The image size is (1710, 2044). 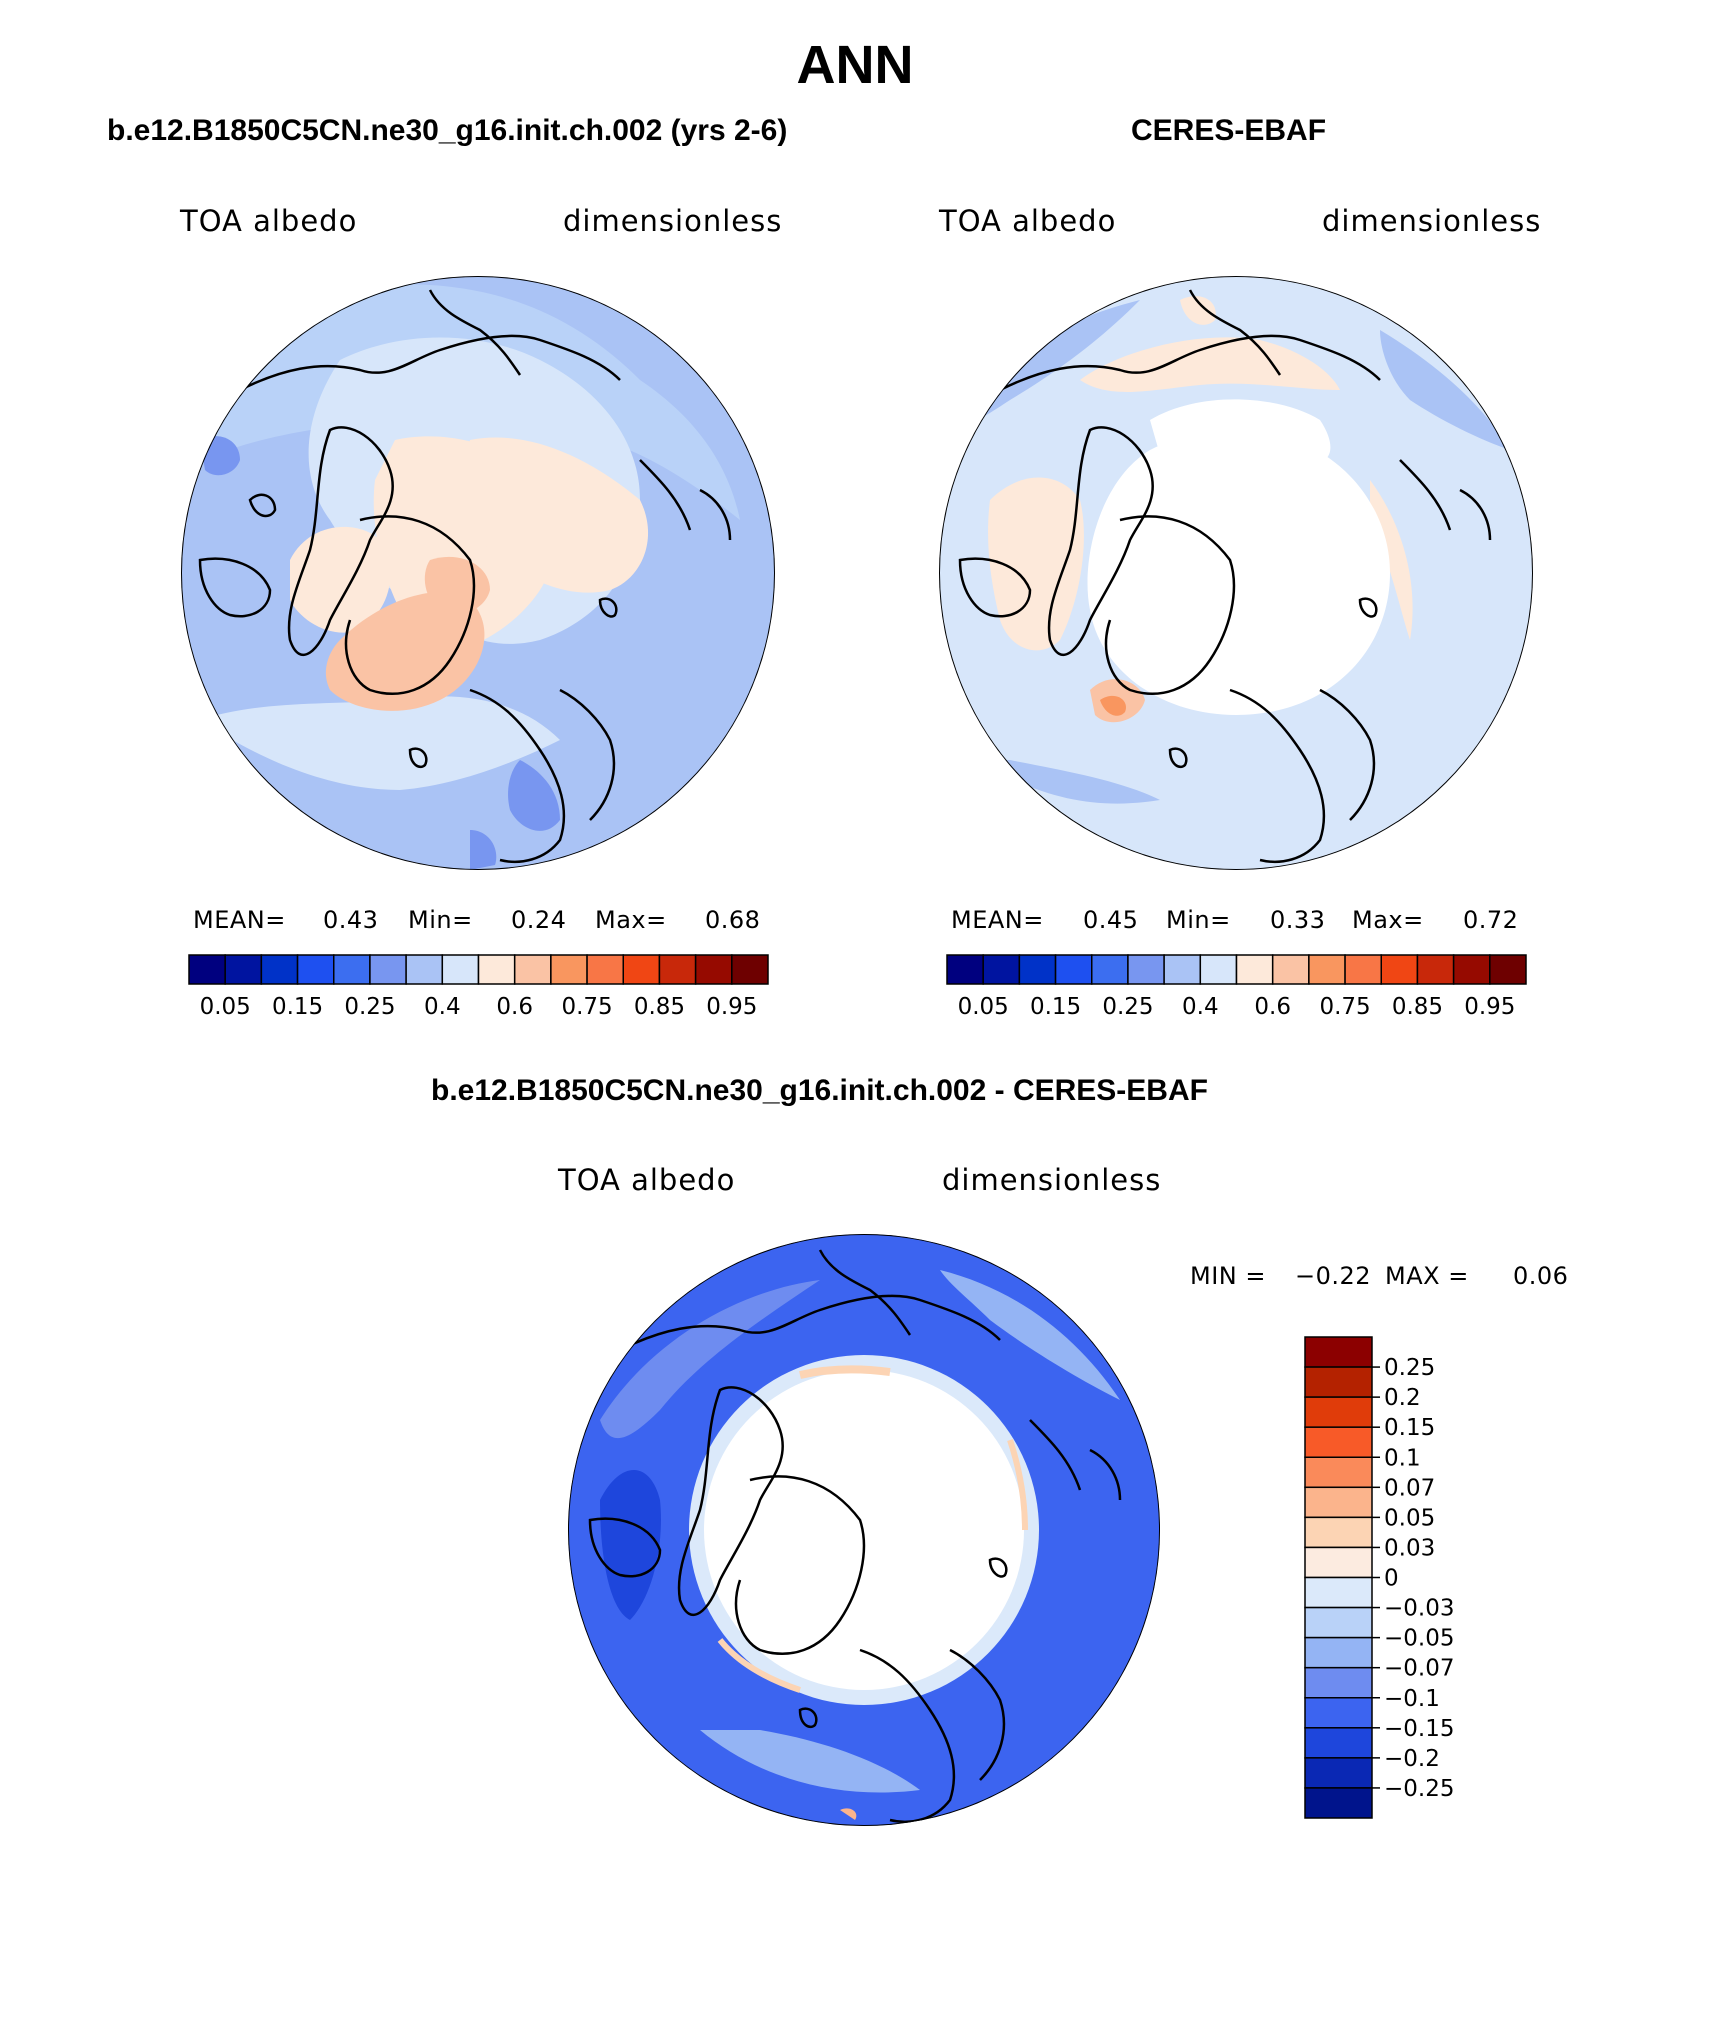 I want to click on diff-max-label: MAX =, so click(x=1427, y=1276).